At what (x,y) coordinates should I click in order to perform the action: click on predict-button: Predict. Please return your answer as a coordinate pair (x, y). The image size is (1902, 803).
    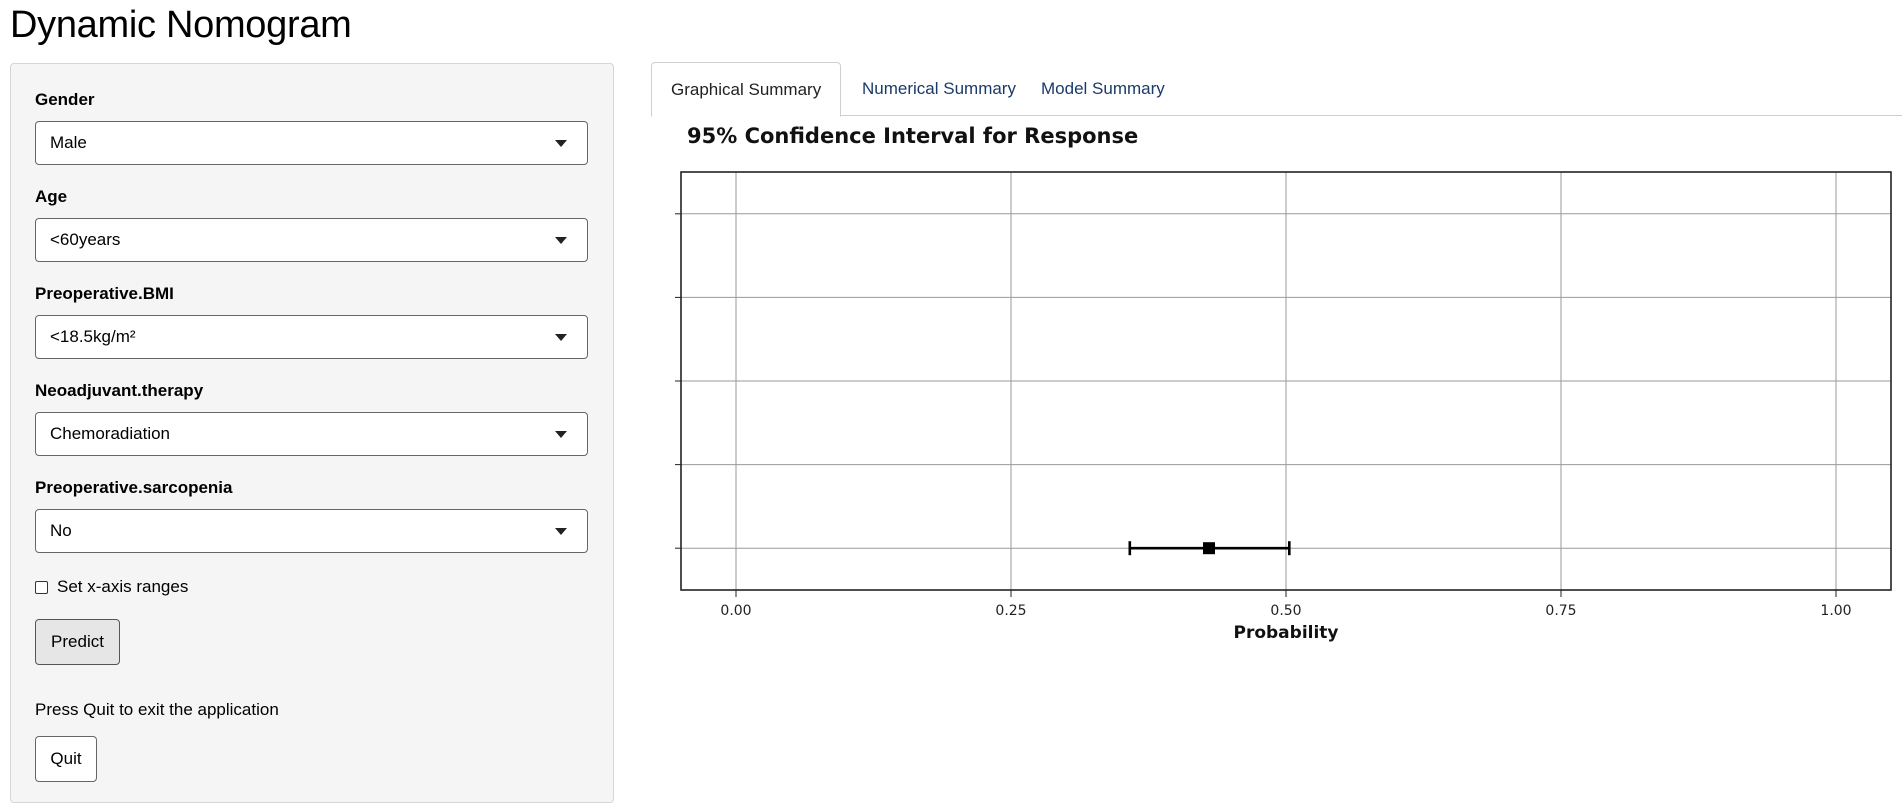
    Looking at the image, I should click on (77, 642).